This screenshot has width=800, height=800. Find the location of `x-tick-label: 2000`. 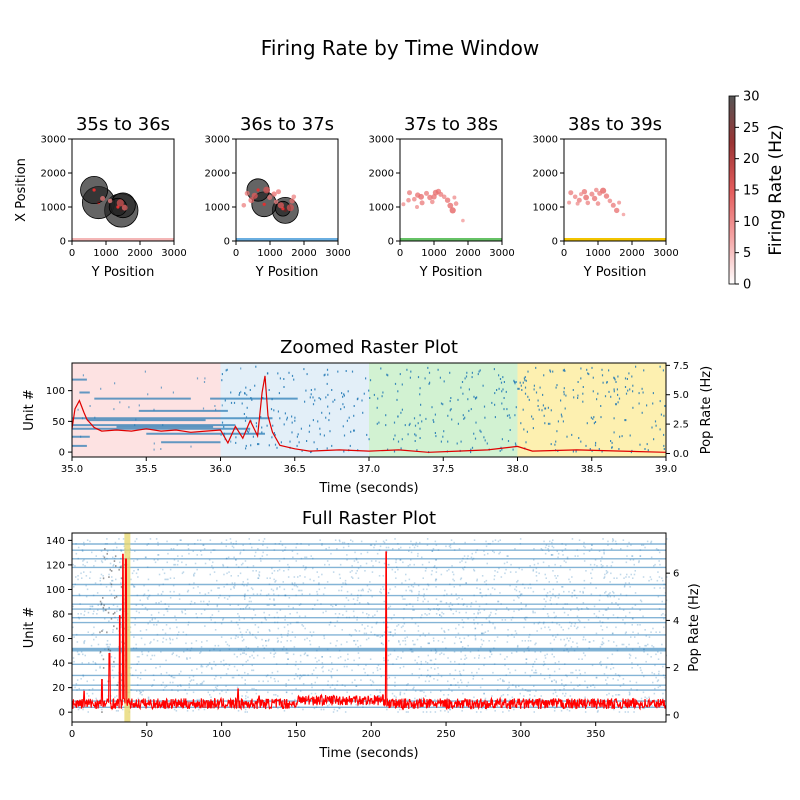

x-tick-label: 2000 is located at coordinates (139, 253).